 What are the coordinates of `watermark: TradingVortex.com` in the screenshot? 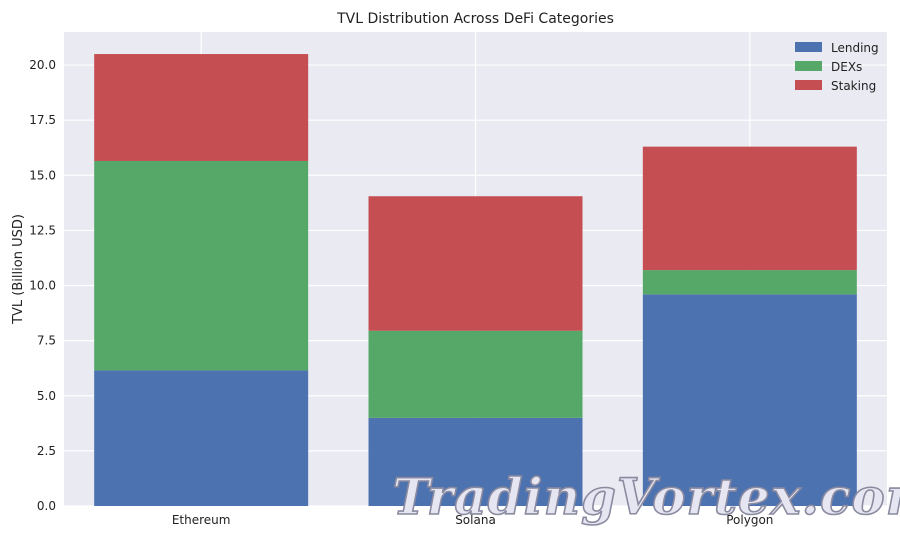 It's located at (646, 496).